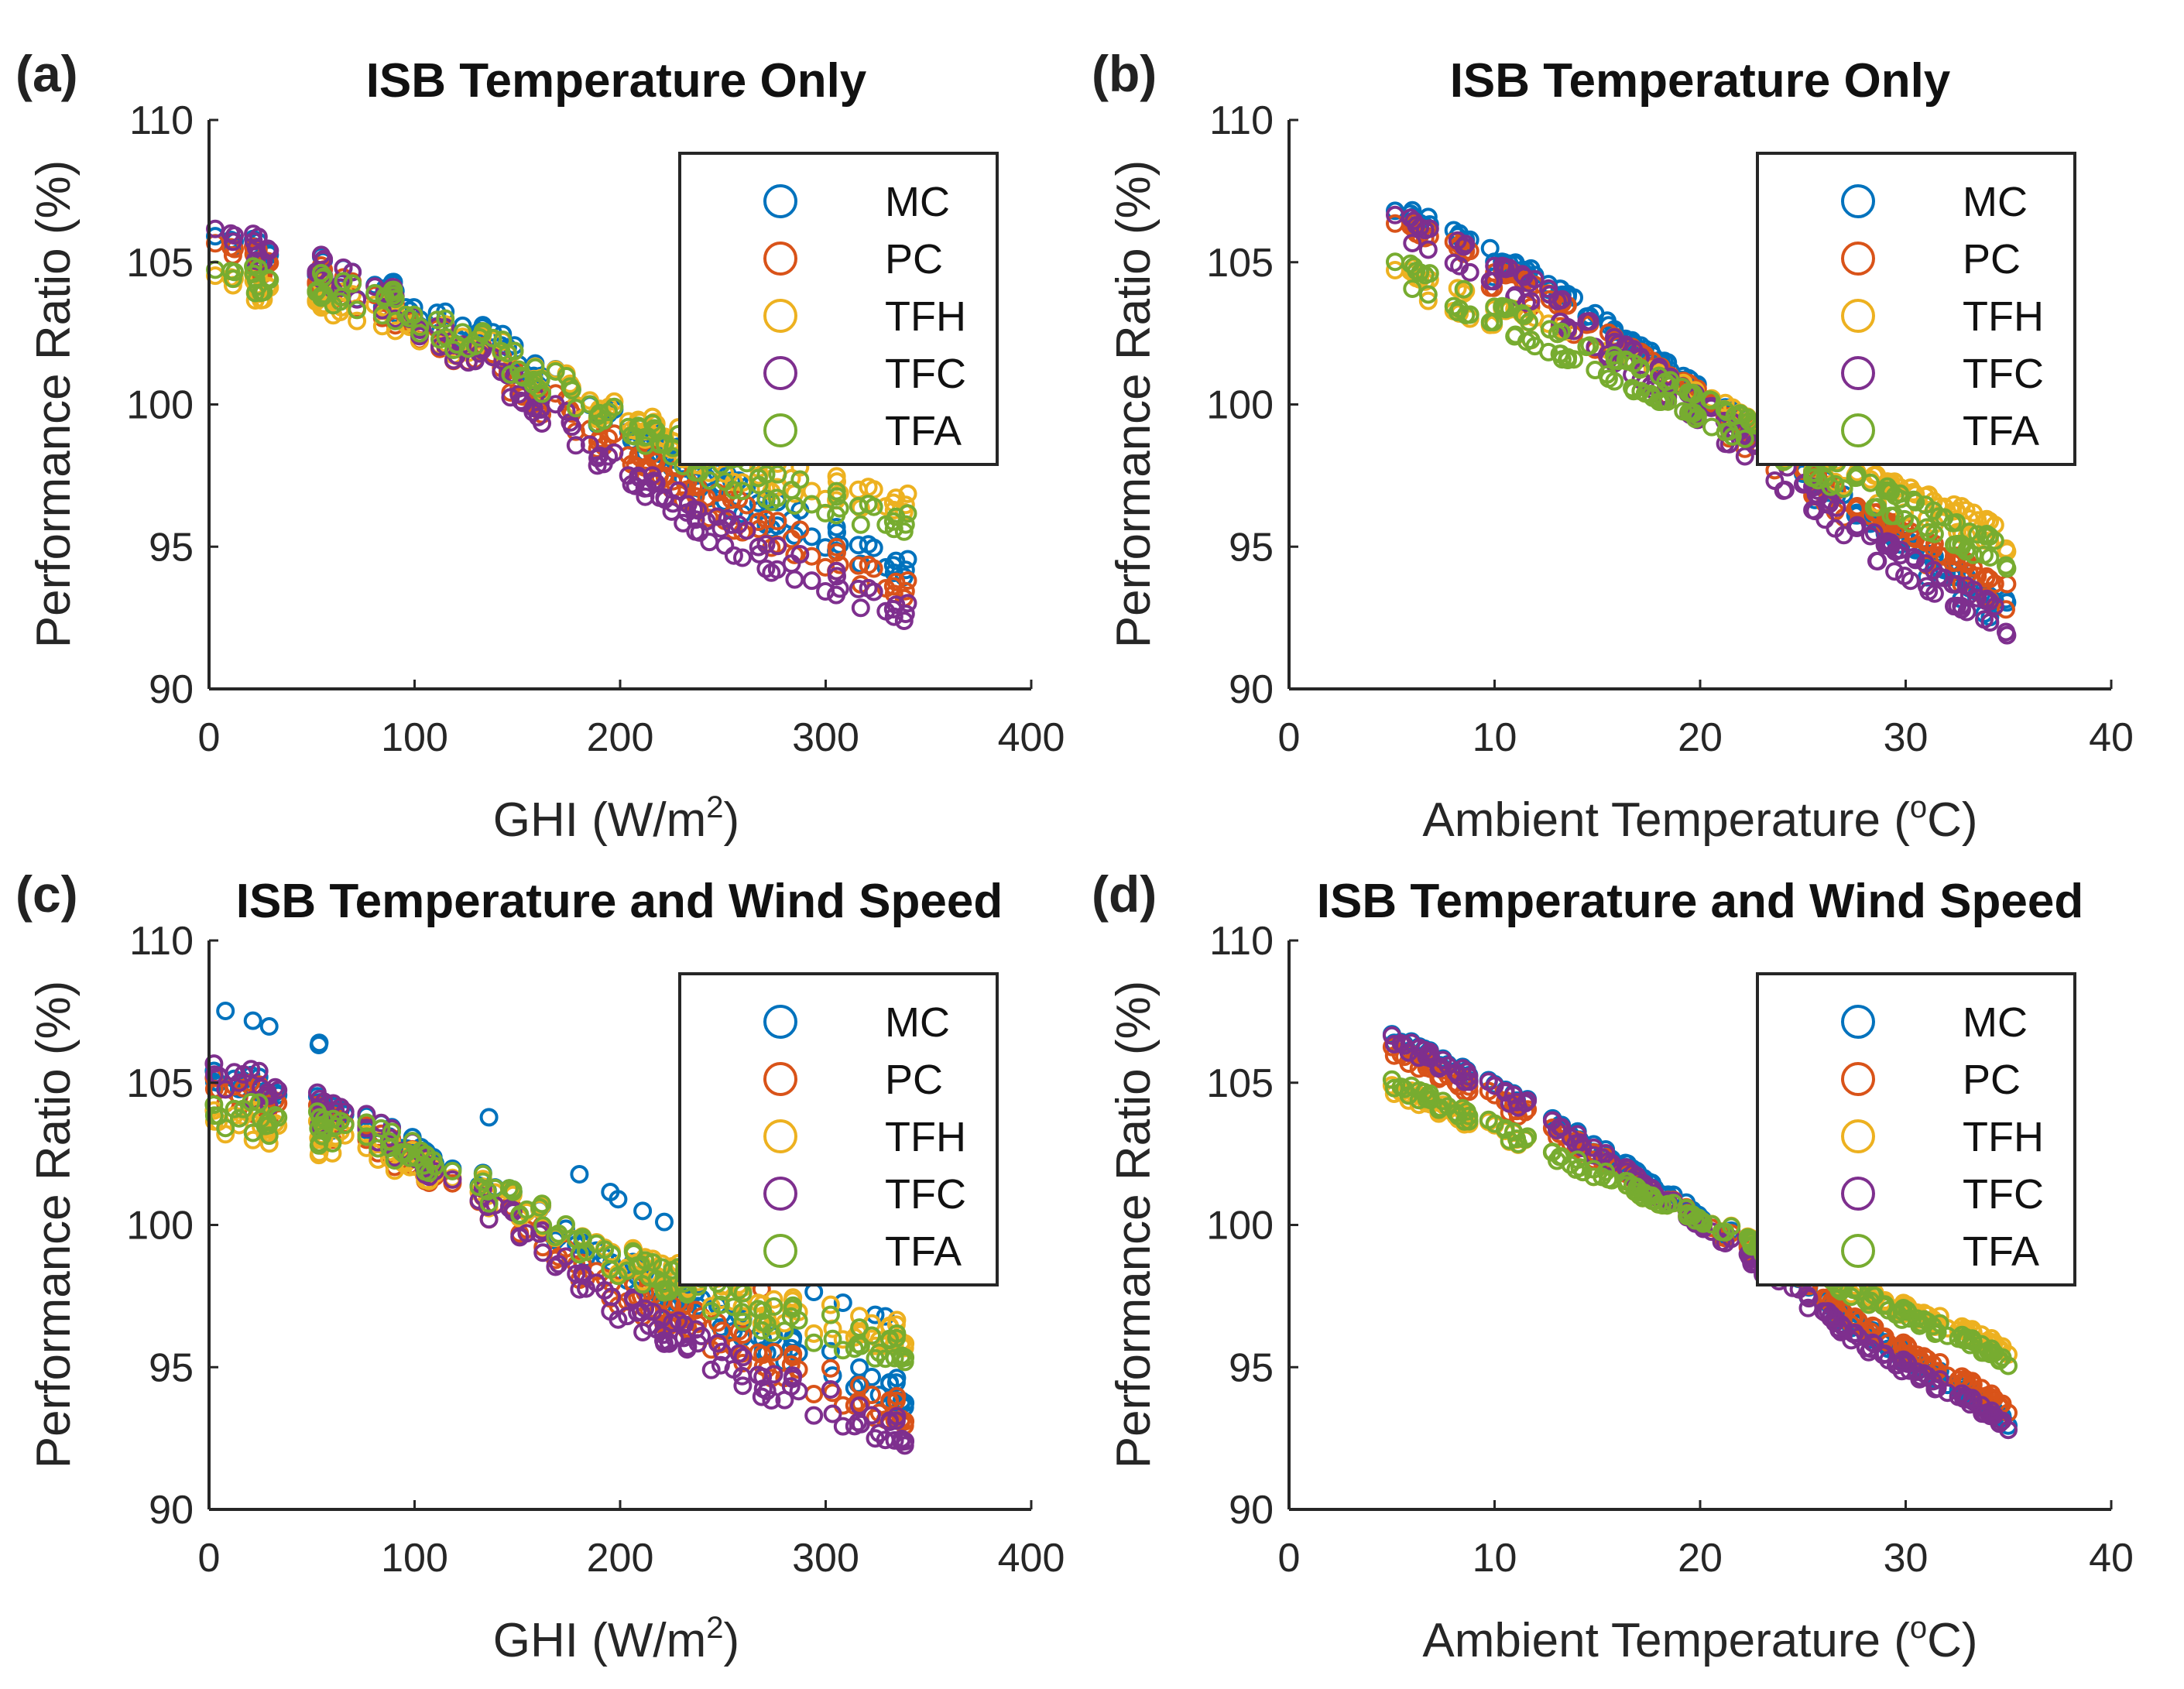 This screenshot has height=1689, width=2184. Describe the element at coordinates (1858, 259) in the screenshot. I see `legend-marker-pc` at that location.